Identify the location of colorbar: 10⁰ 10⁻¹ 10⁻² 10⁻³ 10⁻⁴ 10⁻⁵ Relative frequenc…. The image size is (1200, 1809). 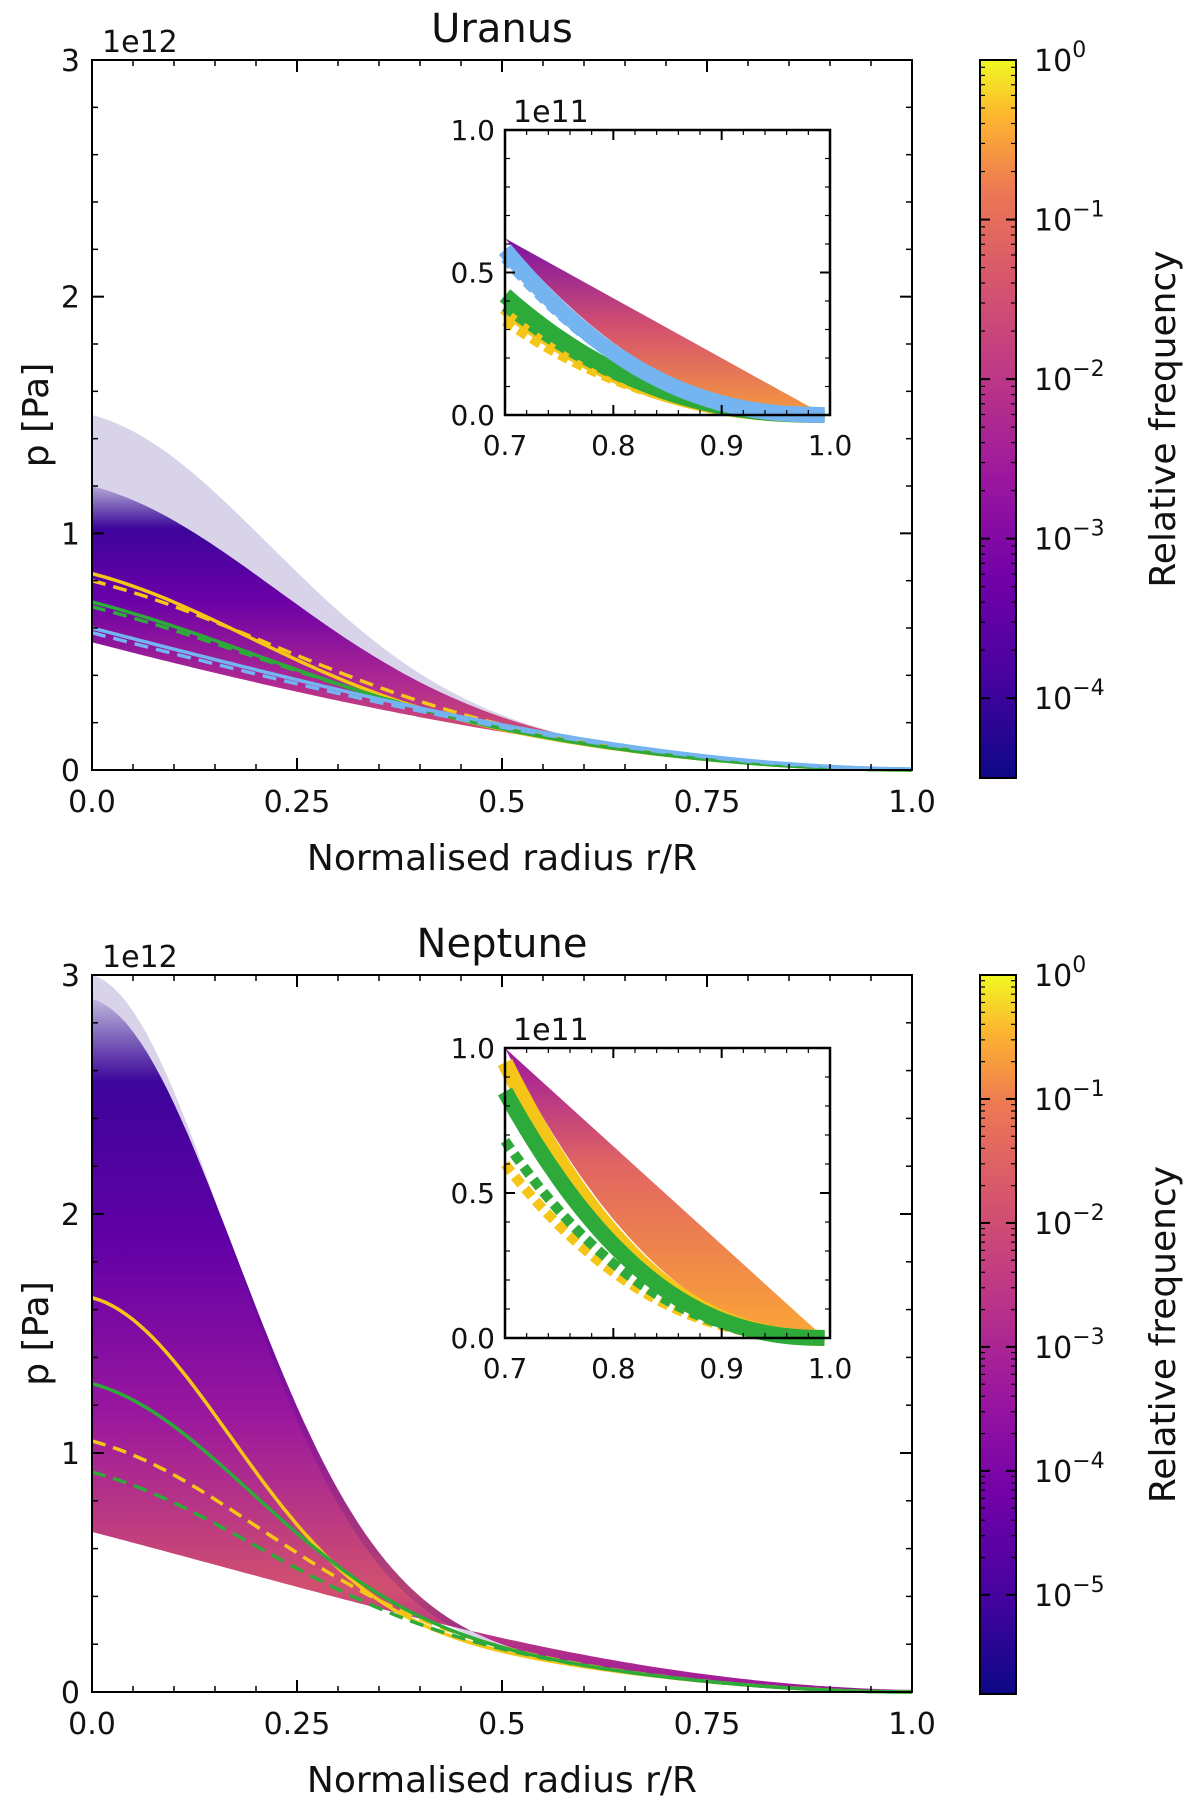
(1081, 1324).